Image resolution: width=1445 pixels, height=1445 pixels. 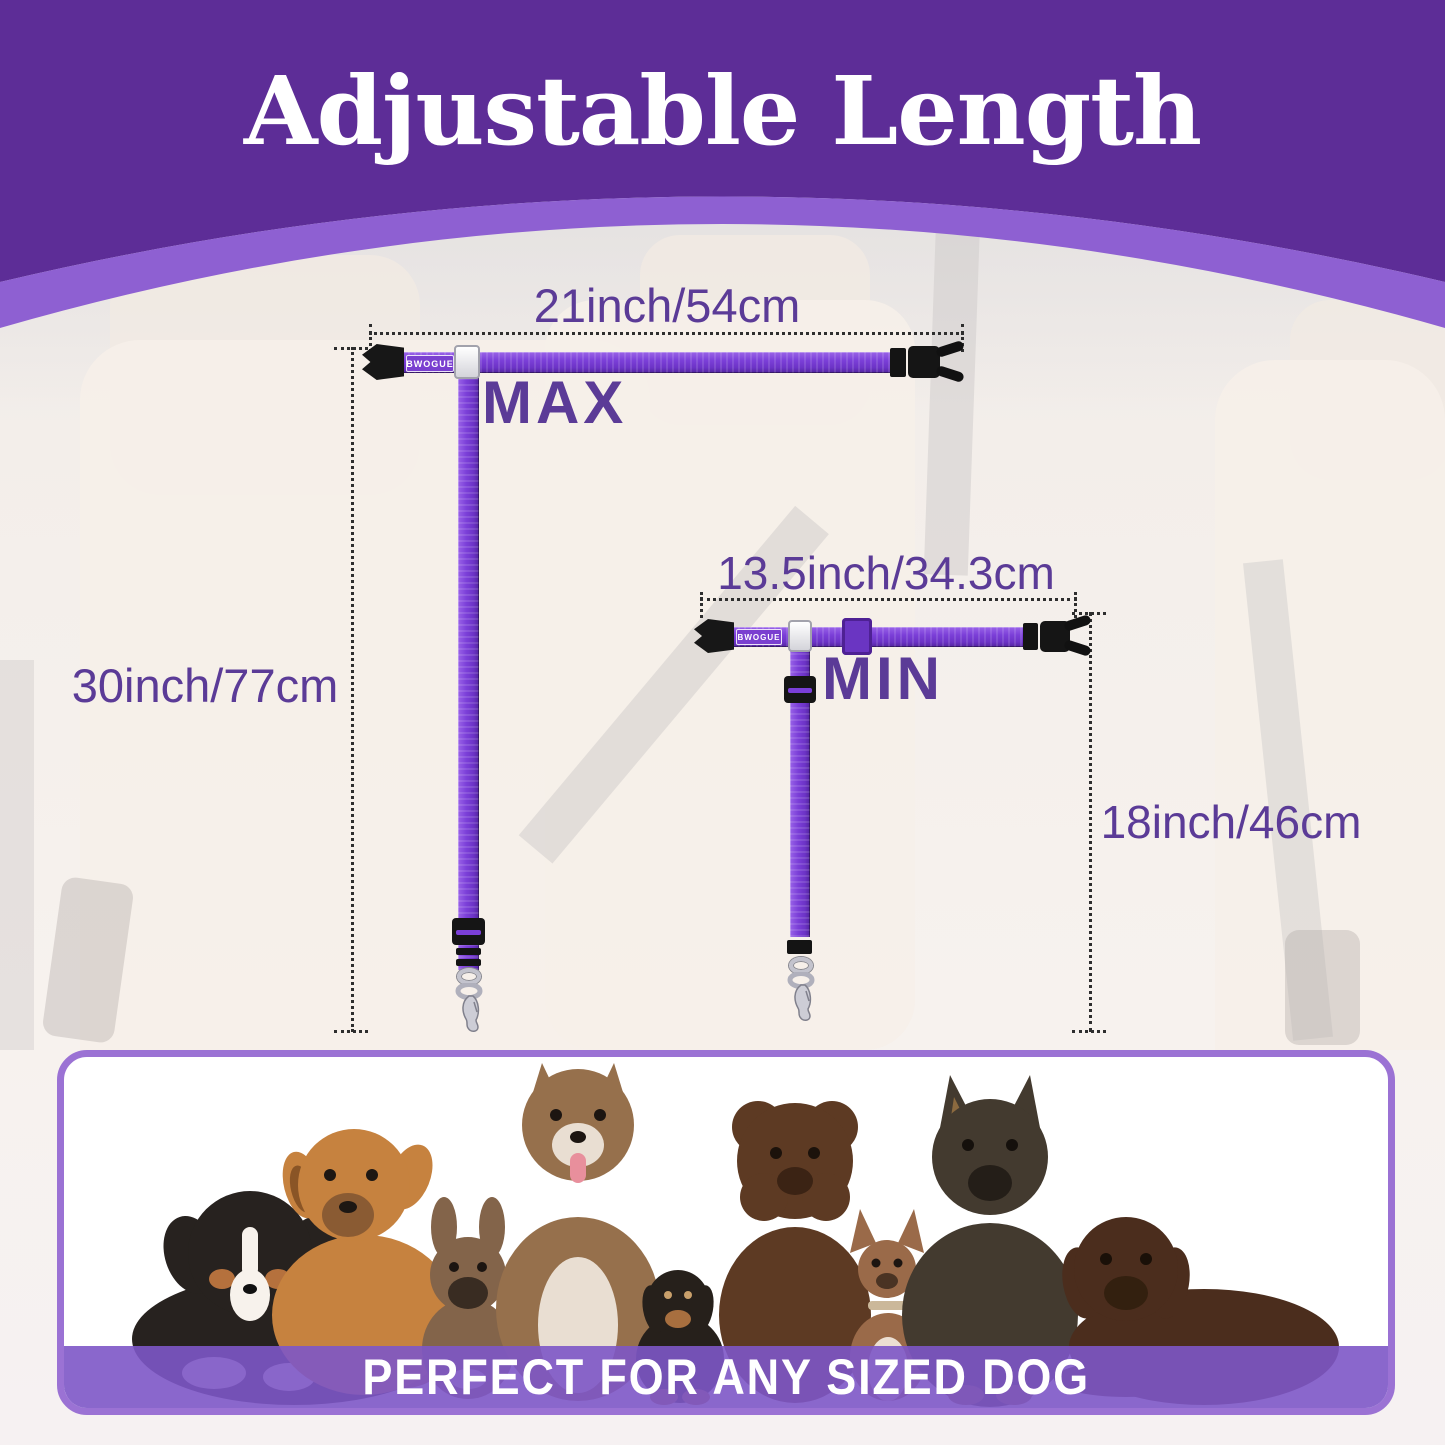 What do you see at coordinates (1075, 605) in the screenshot?
I see `min-width-tick-right` at bounding box center [1075, 605].